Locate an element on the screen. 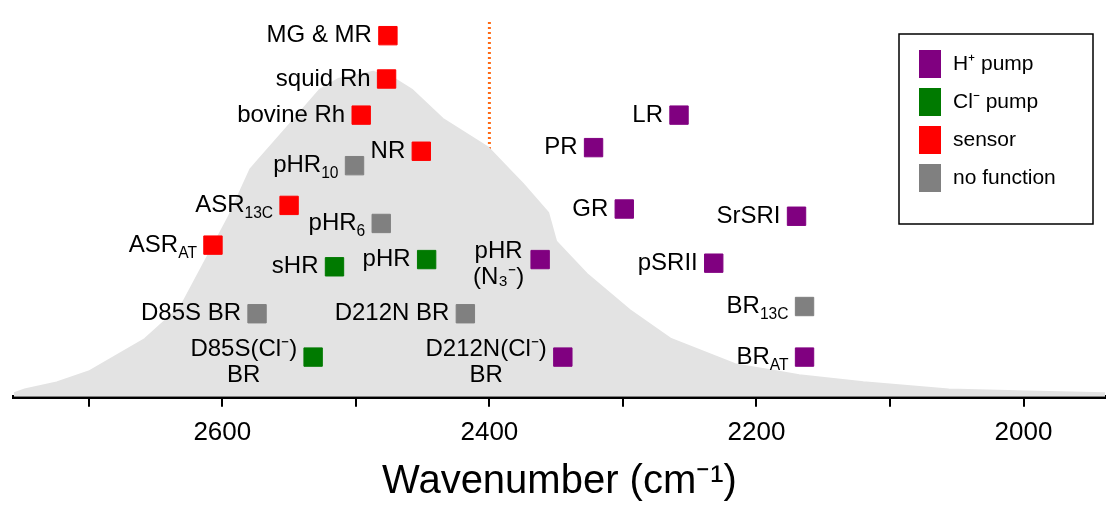 The height and width of the screenshot is (510, 1119). legend-label: sensor is located at coordinates (985, 138).